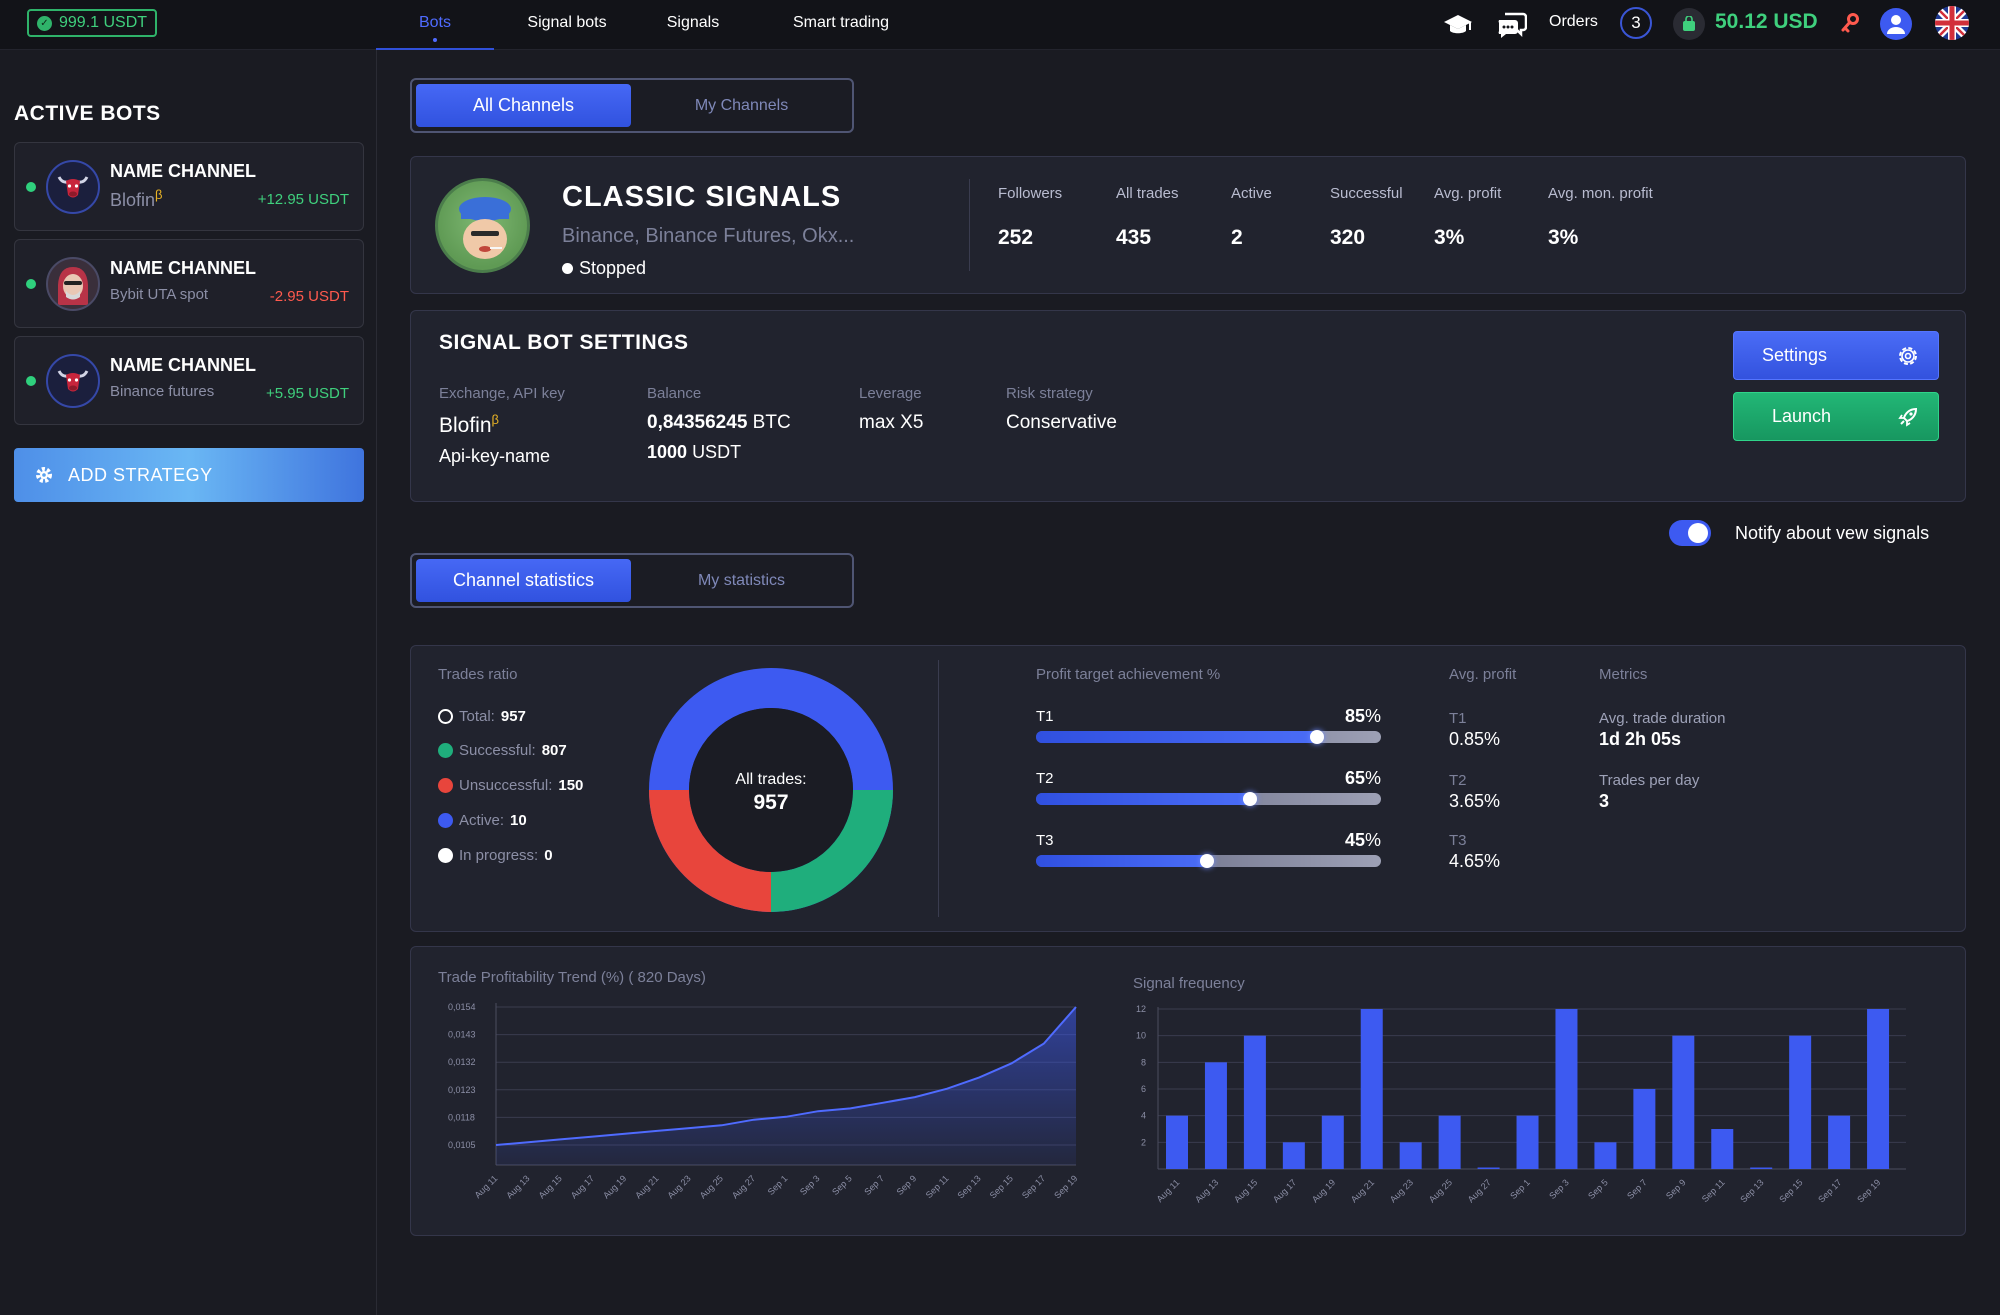  Describe the element at coordinates (495, 855) in the screenshot. I see `legend-in-progress: In progress: 0` at that location.